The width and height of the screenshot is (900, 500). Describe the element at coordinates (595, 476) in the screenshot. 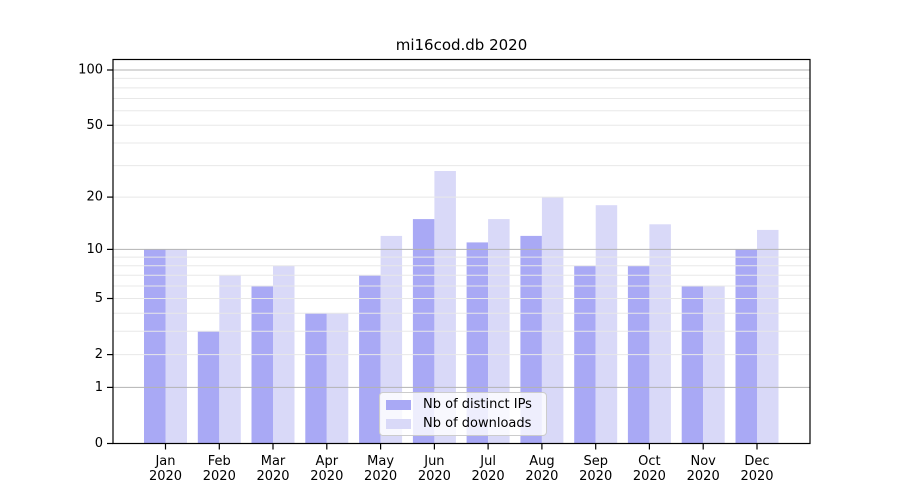

I see `x-tick-label-year-sep: 2020` at that location.